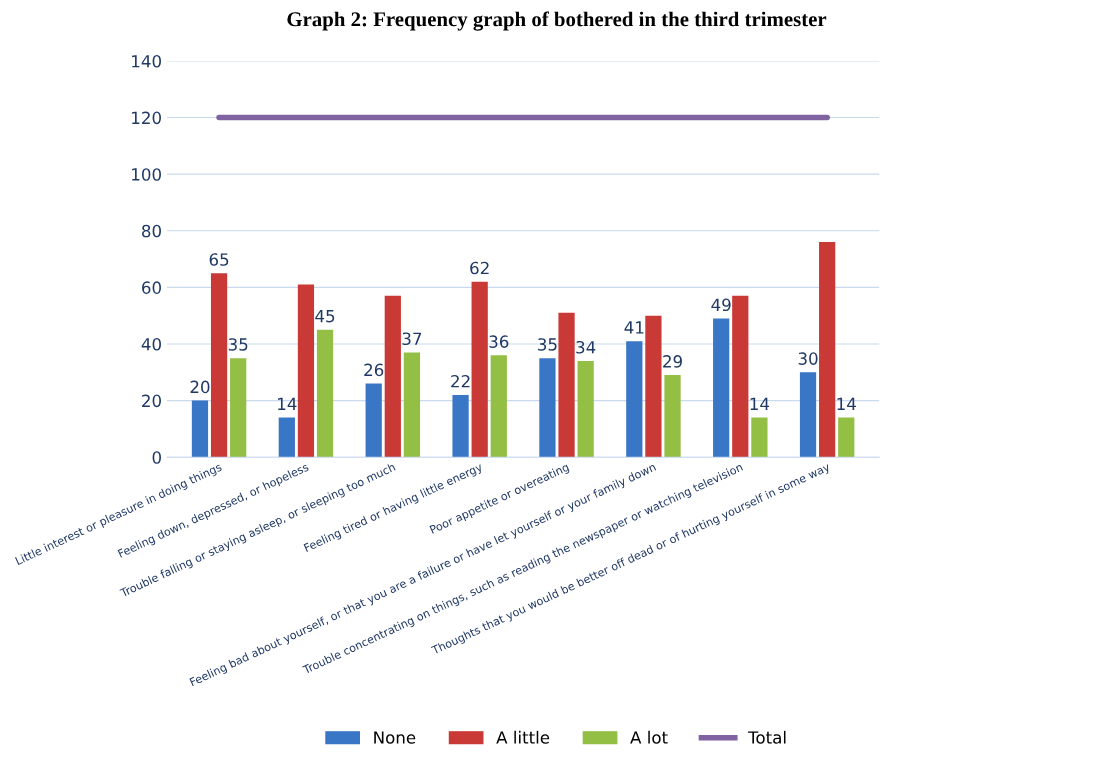  Describe the element at coordinates (146, 174) in the screenshot. I see `y-tick-label: 100` at that location.